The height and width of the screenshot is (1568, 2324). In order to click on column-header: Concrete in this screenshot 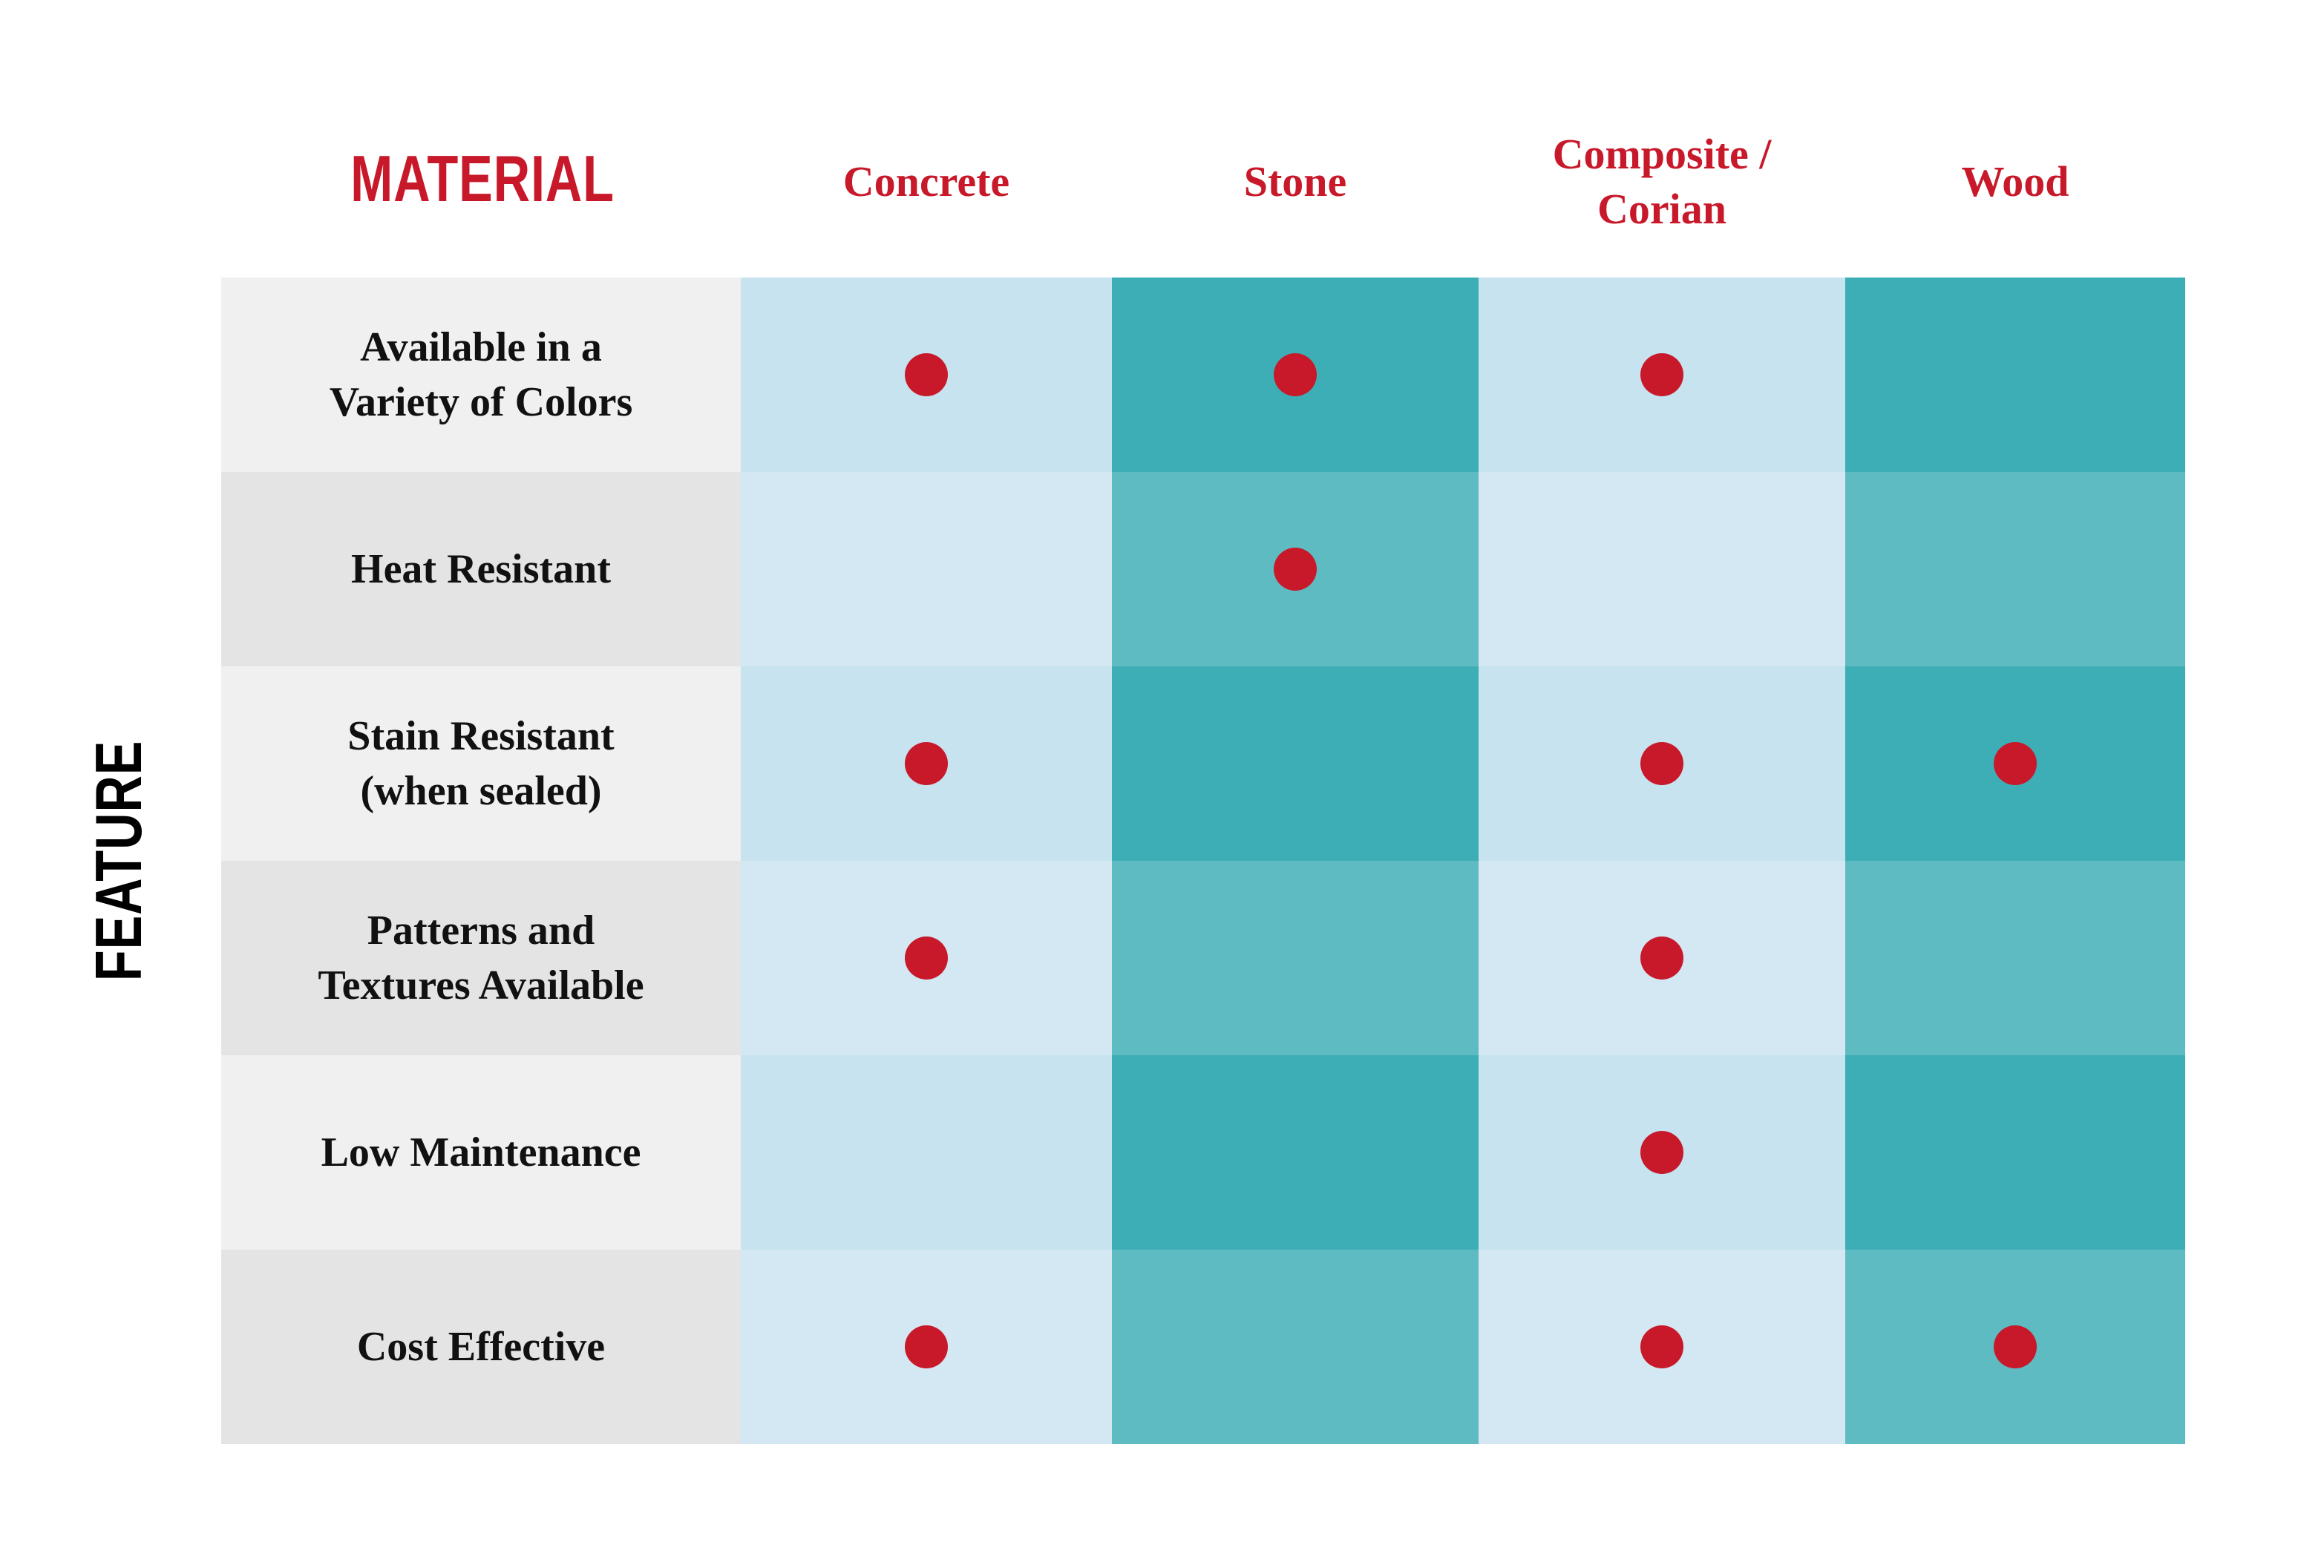, I will do `click(926, 182)`.